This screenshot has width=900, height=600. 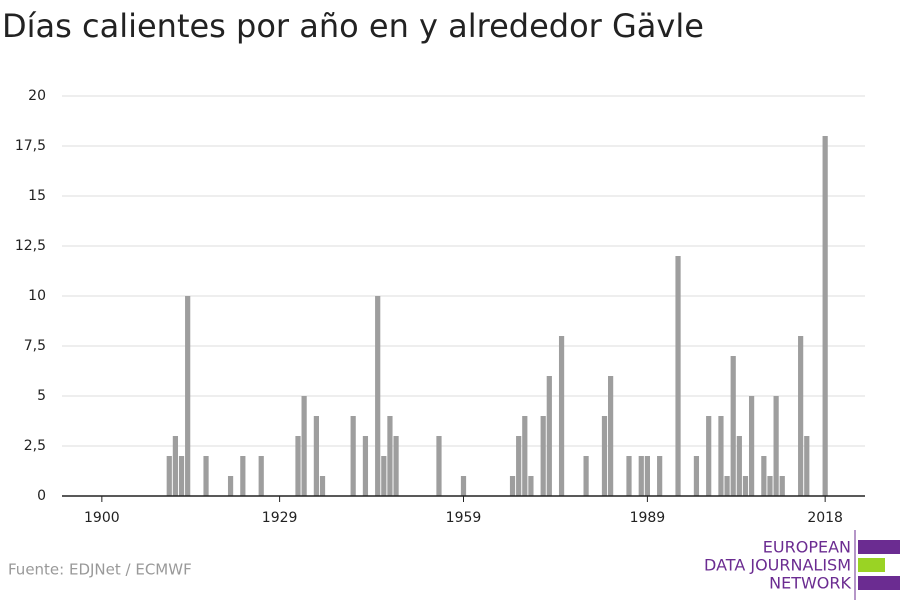 I want to click on y-tick-label: 5, so click(x=41, y=396).